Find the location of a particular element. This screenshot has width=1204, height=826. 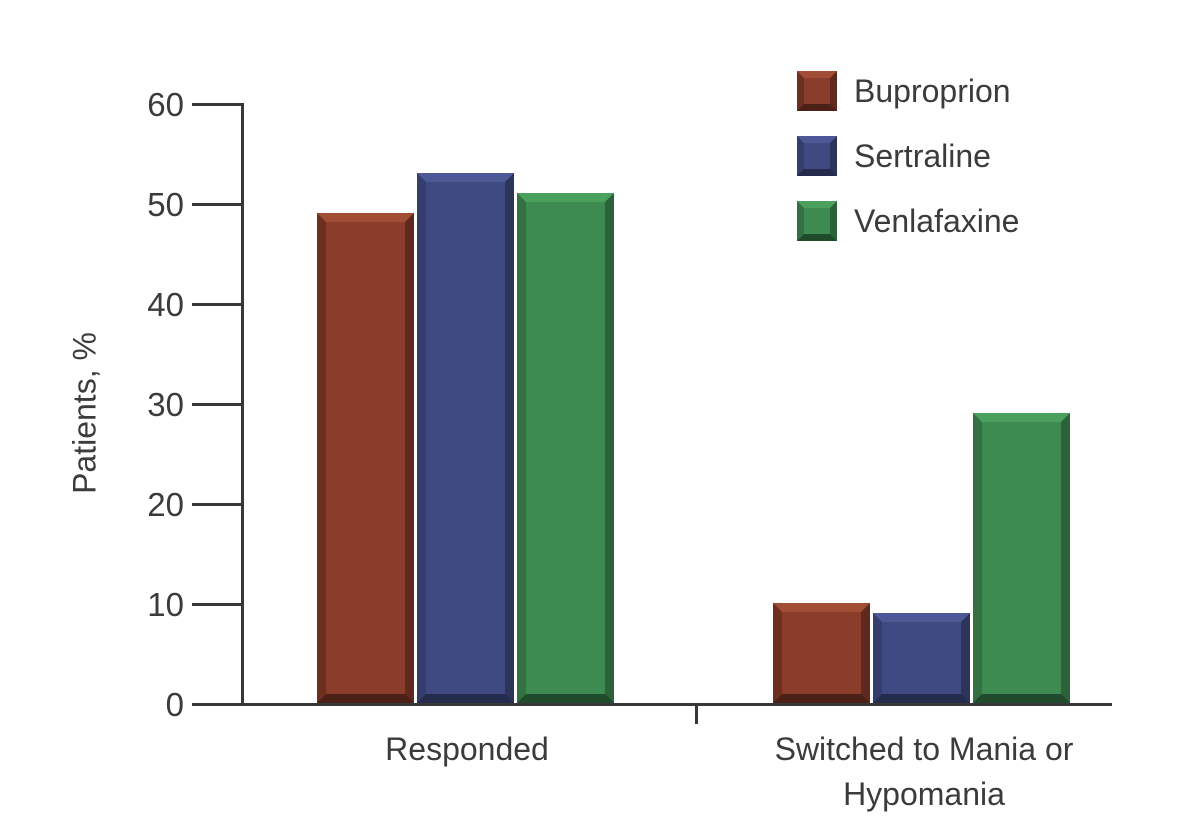

legend-label-sertraline: Sertraline is located at coordinates (922, 155).